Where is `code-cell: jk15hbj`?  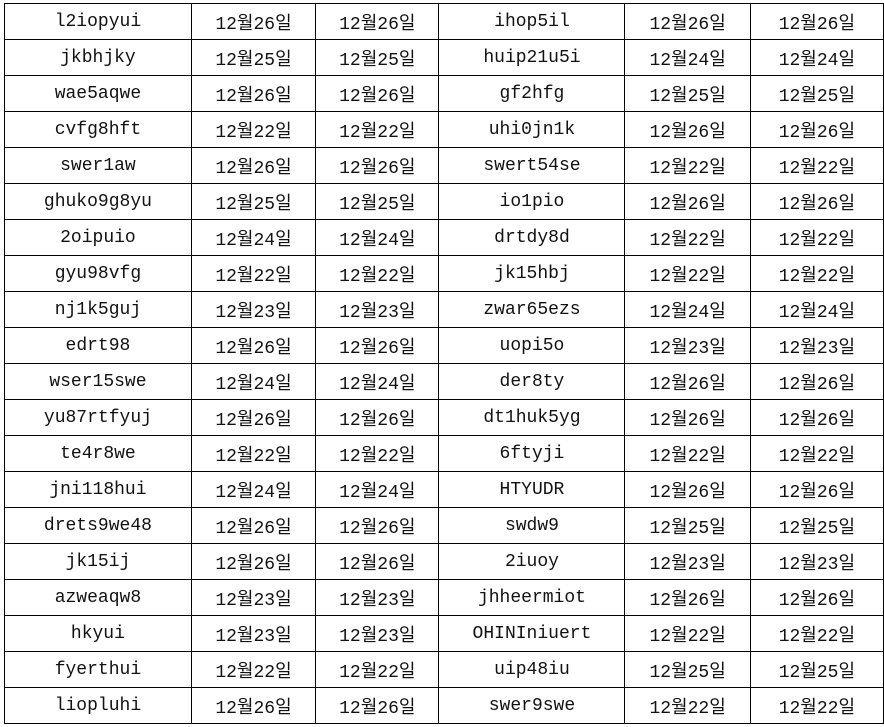 code-cell: jk15hbj is located at coordinates (532, 273).